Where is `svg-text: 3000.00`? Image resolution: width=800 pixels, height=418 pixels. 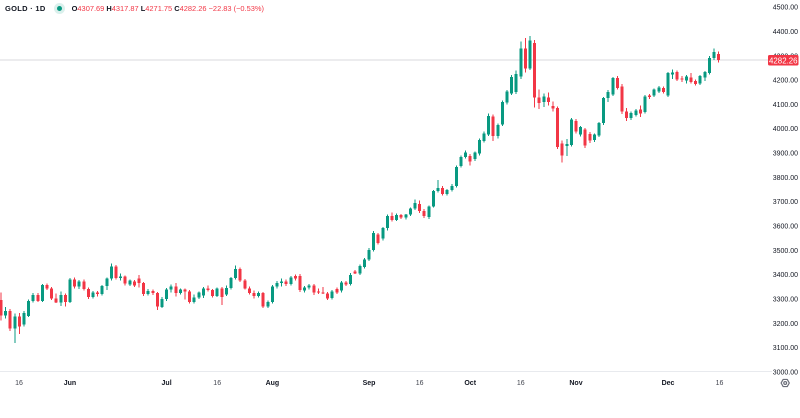 svg-text: 3000.00 is located at coordinates (785, 373).